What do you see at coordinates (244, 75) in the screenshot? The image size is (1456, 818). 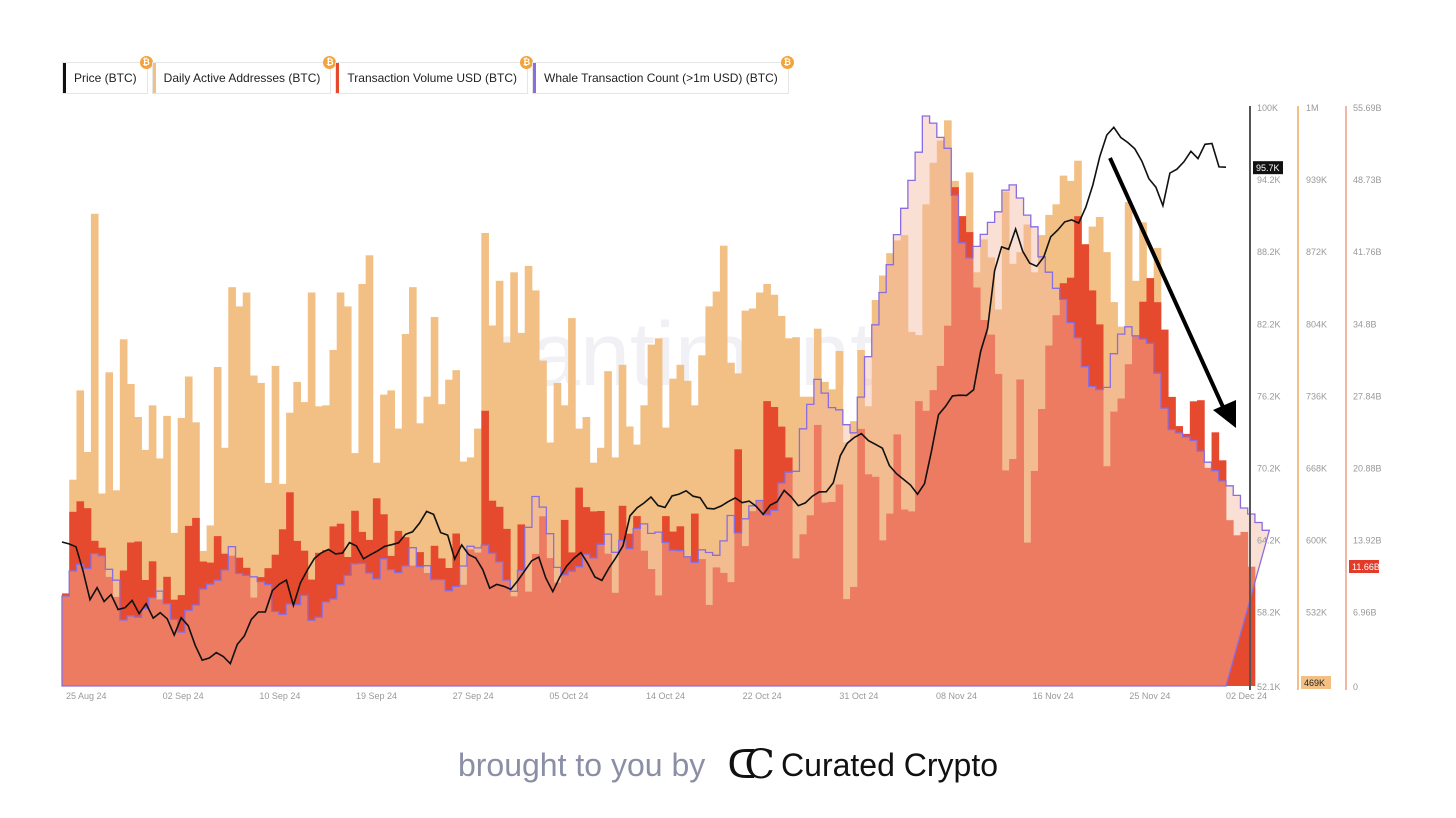 I see `legend-item-daily-active-addresses: Daily Active Addresses (BTC) ₿` at bounding box center [244, 75].